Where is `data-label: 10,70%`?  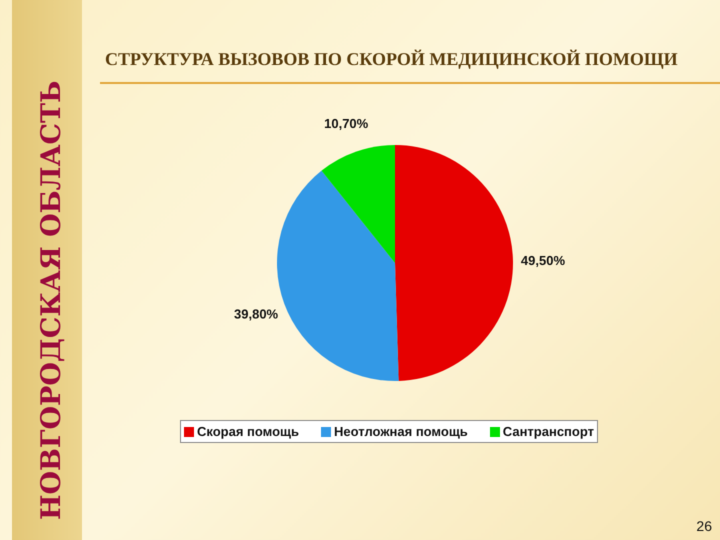 data-label: 10,70% is located at coordinates (346, 123).